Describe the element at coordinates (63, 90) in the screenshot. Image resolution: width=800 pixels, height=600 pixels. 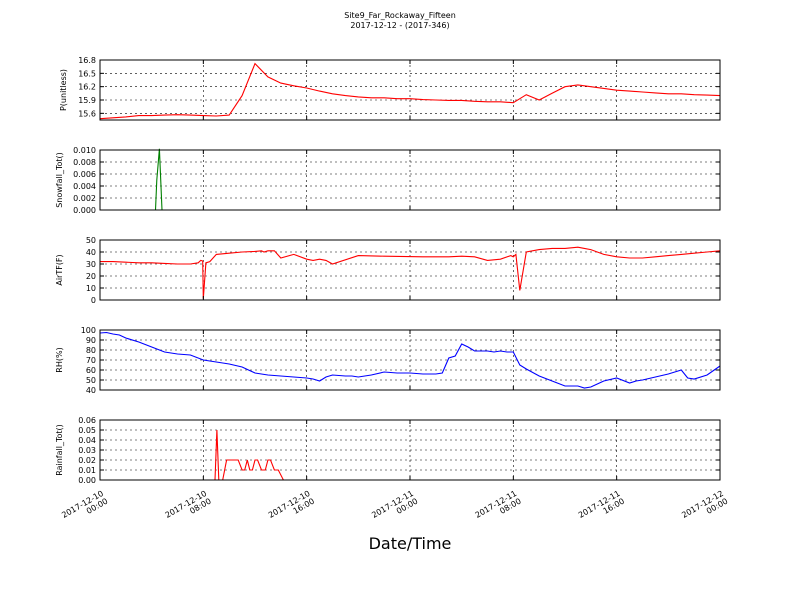
I see `y-axis-label: P(unitless)` at that location.